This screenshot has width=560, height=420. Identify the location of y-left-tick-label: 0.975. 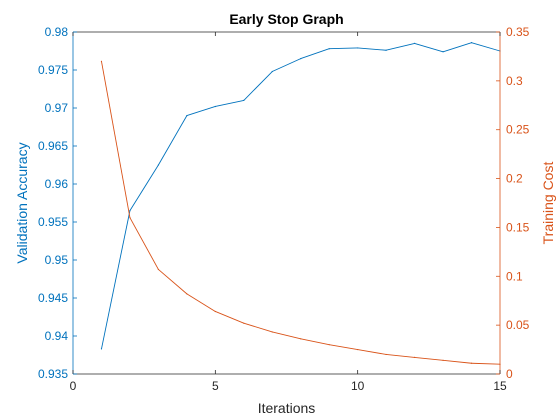
(53, 70).